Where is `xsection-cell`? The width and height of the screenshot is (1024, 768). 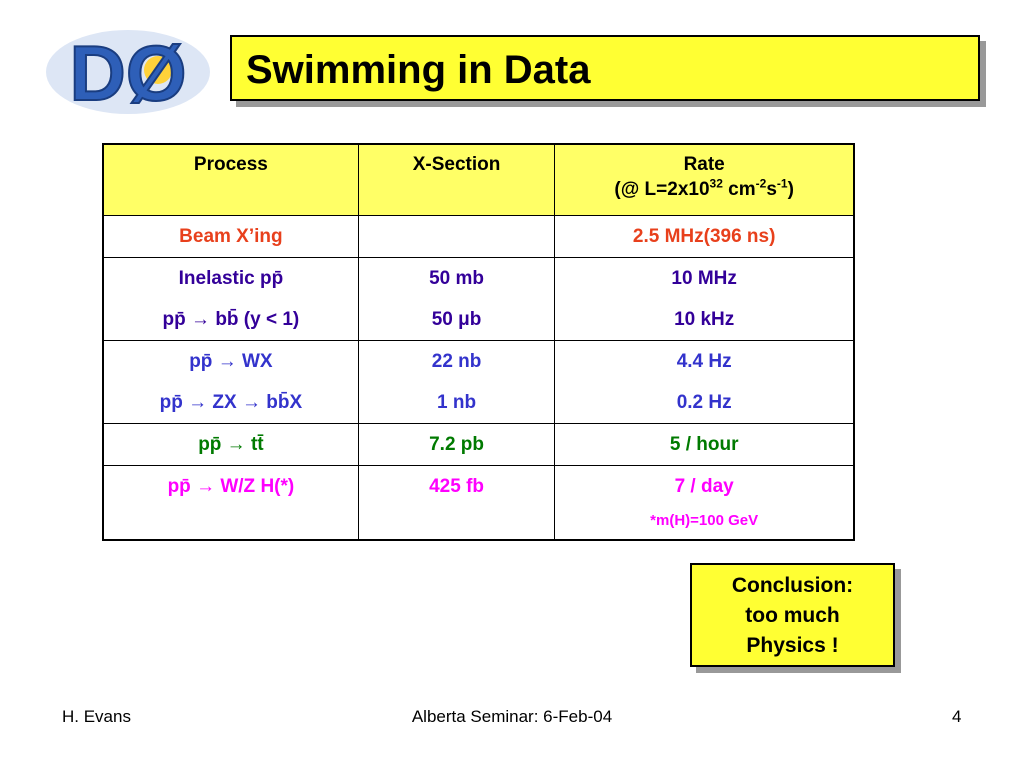 xsection-cell is located at coordinates (456, 236).